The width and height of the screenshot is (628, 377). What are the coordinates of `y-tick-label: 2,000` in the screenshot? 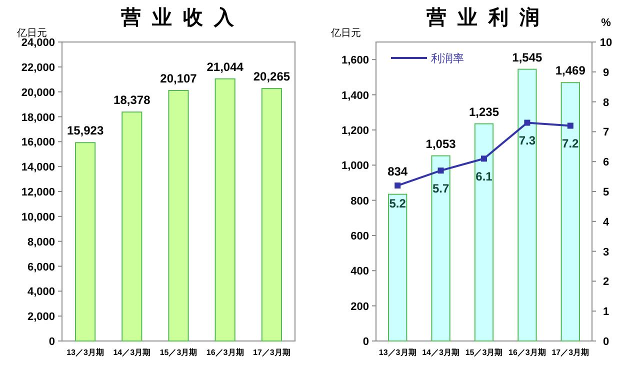 It's located at (41, 317).